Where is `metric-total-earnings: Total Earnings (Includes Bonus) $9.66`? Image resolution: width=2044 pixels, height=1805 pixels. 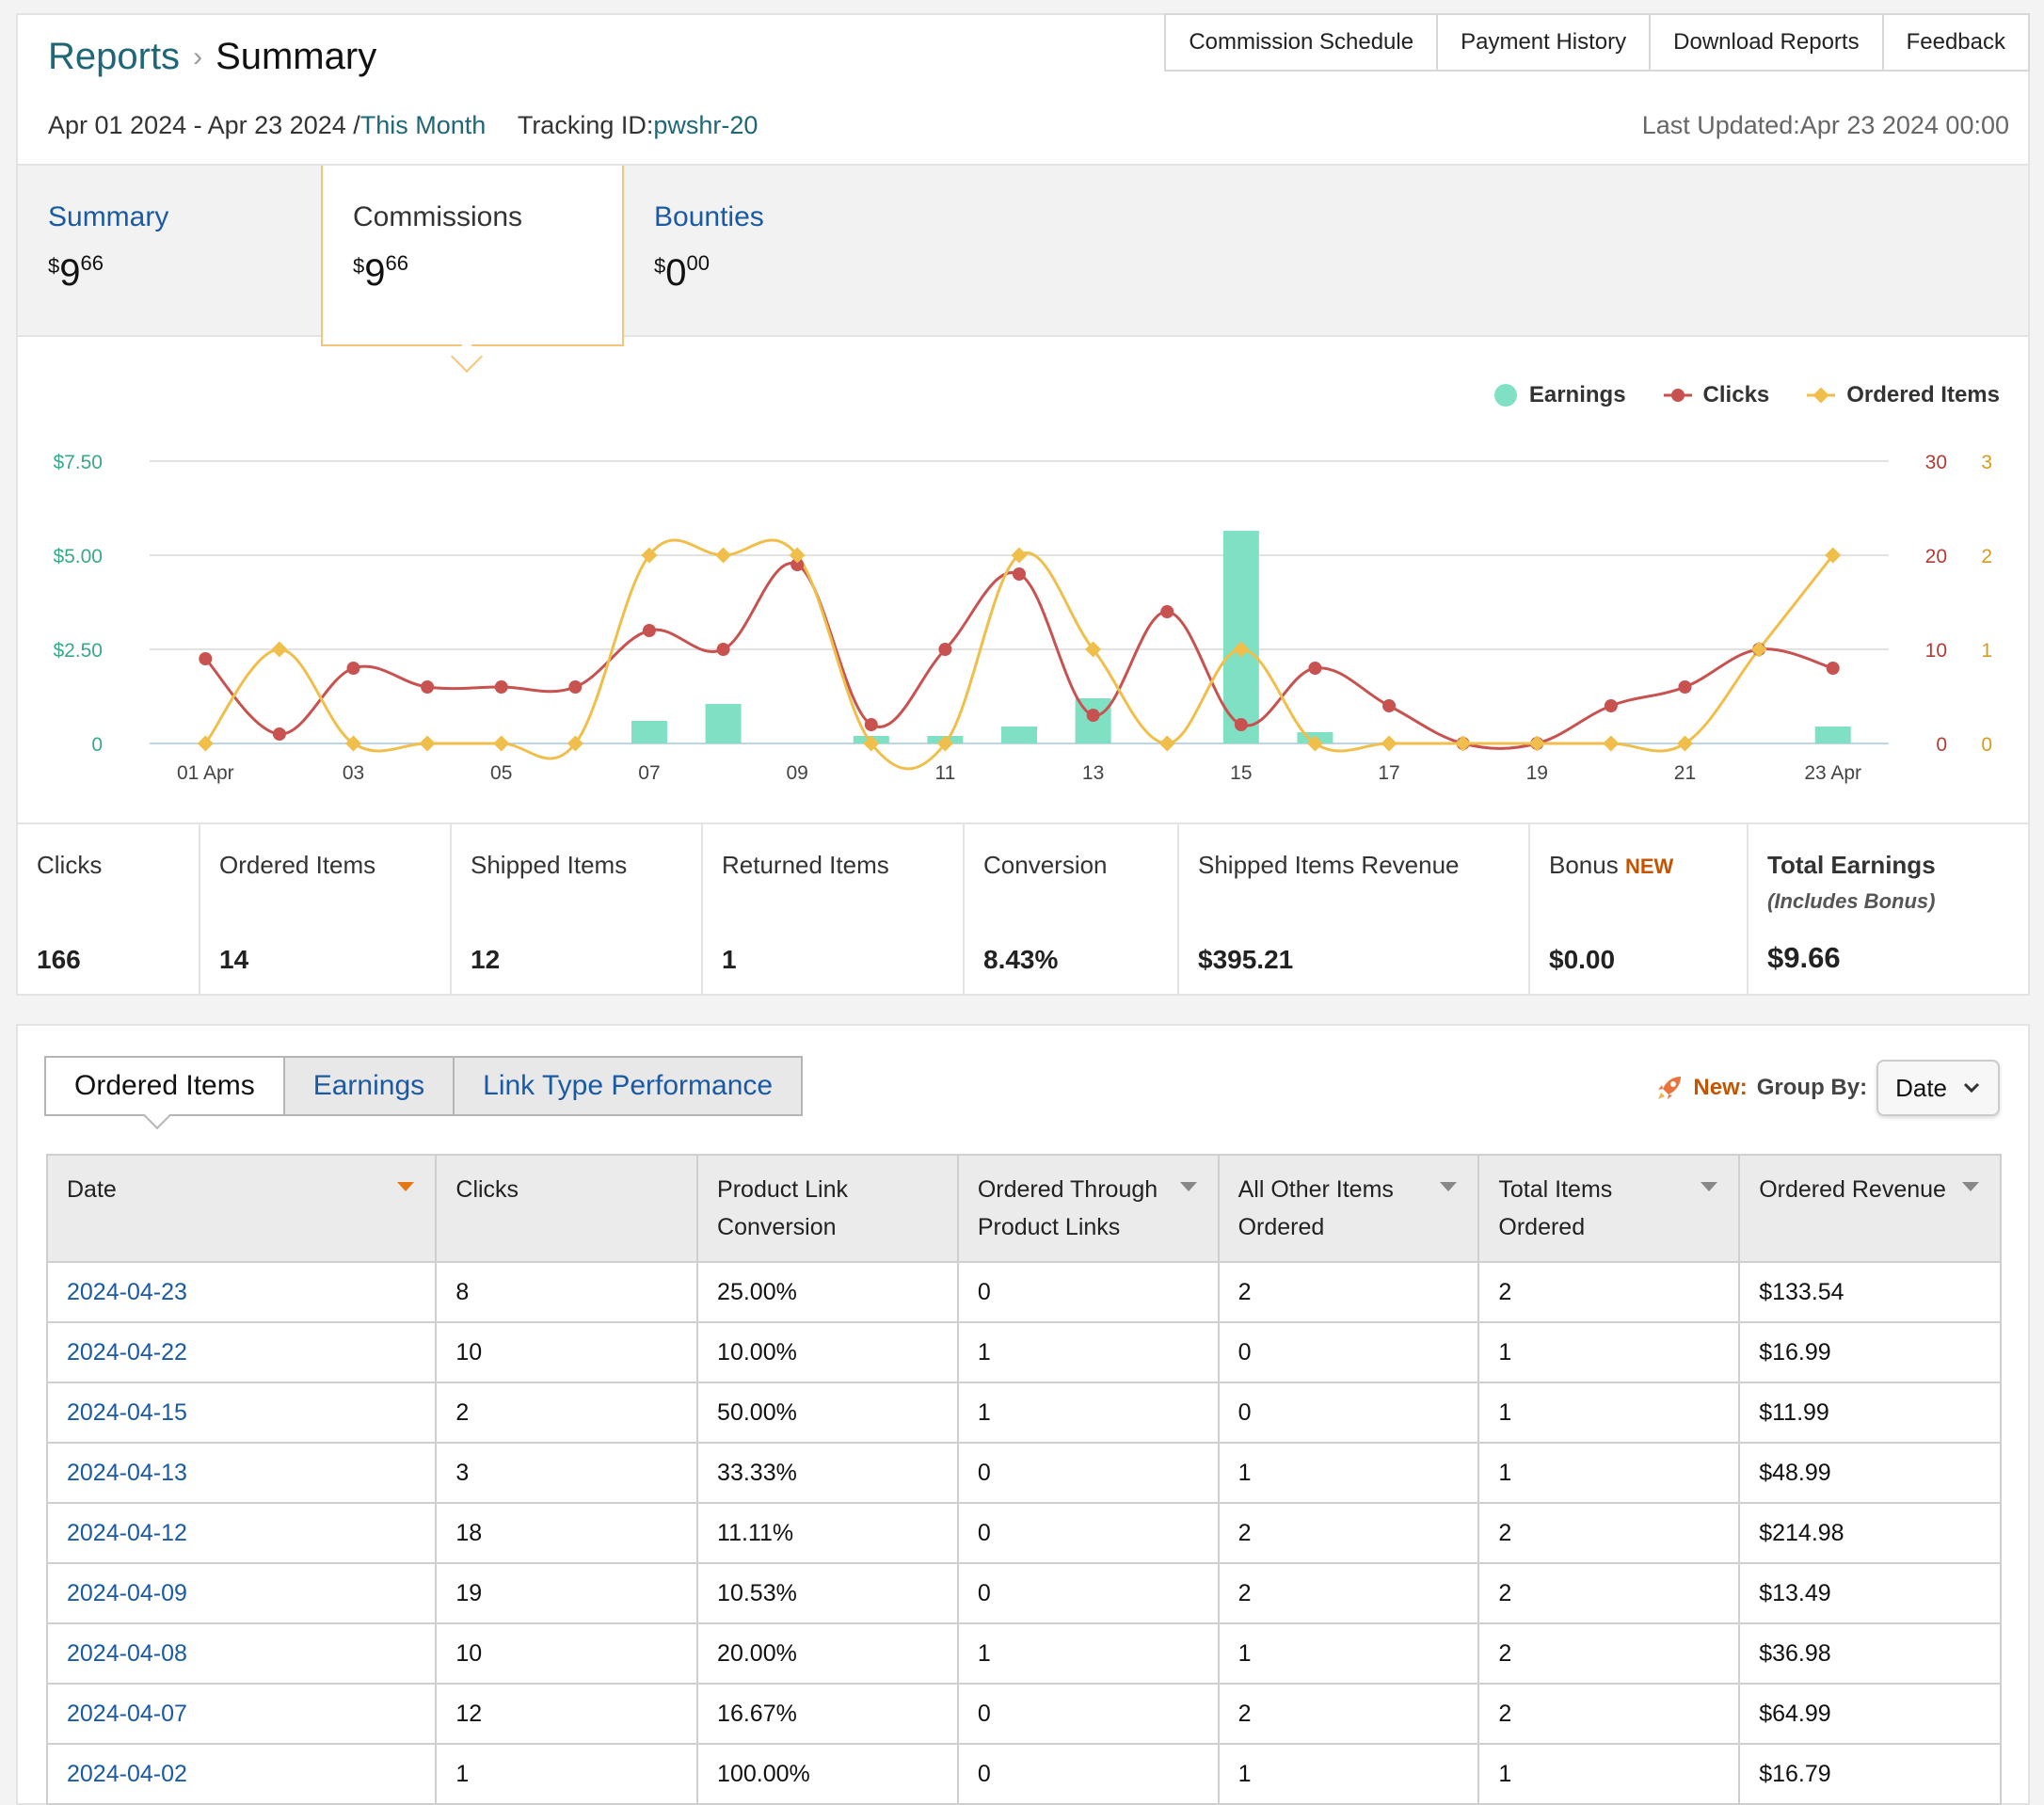
metric-total-earnings: Total Earnings (Includes Bonus) $9.66 is located at coordinates (1889, 910).